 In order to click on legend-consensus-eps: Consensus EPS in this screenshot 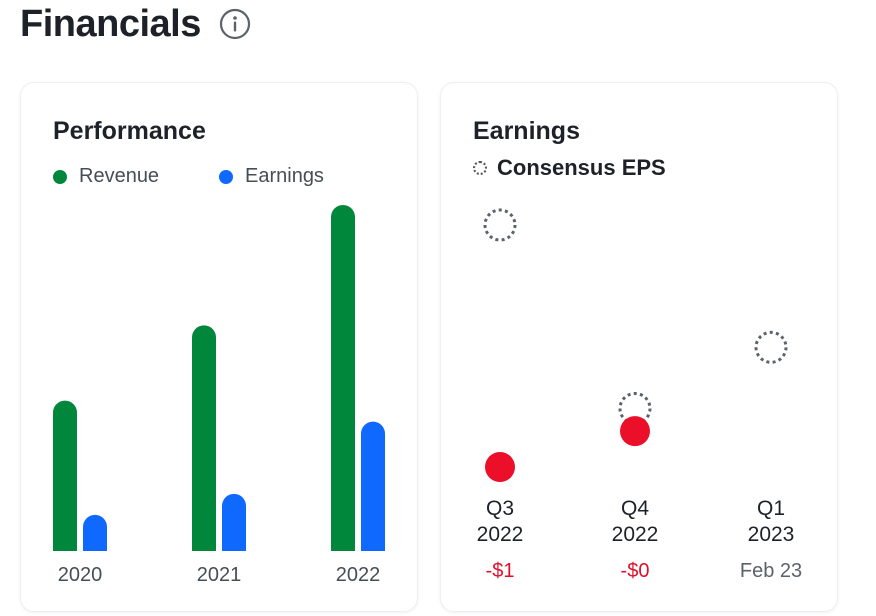, I will do `click(569, 168)`.